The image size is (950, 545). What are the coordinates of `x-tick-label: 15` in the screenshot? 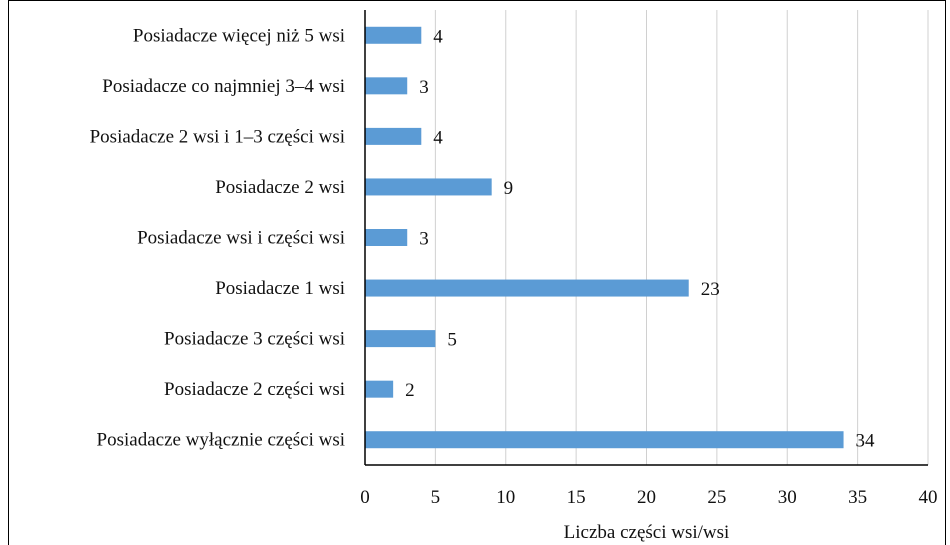 It's located at (576, 497).